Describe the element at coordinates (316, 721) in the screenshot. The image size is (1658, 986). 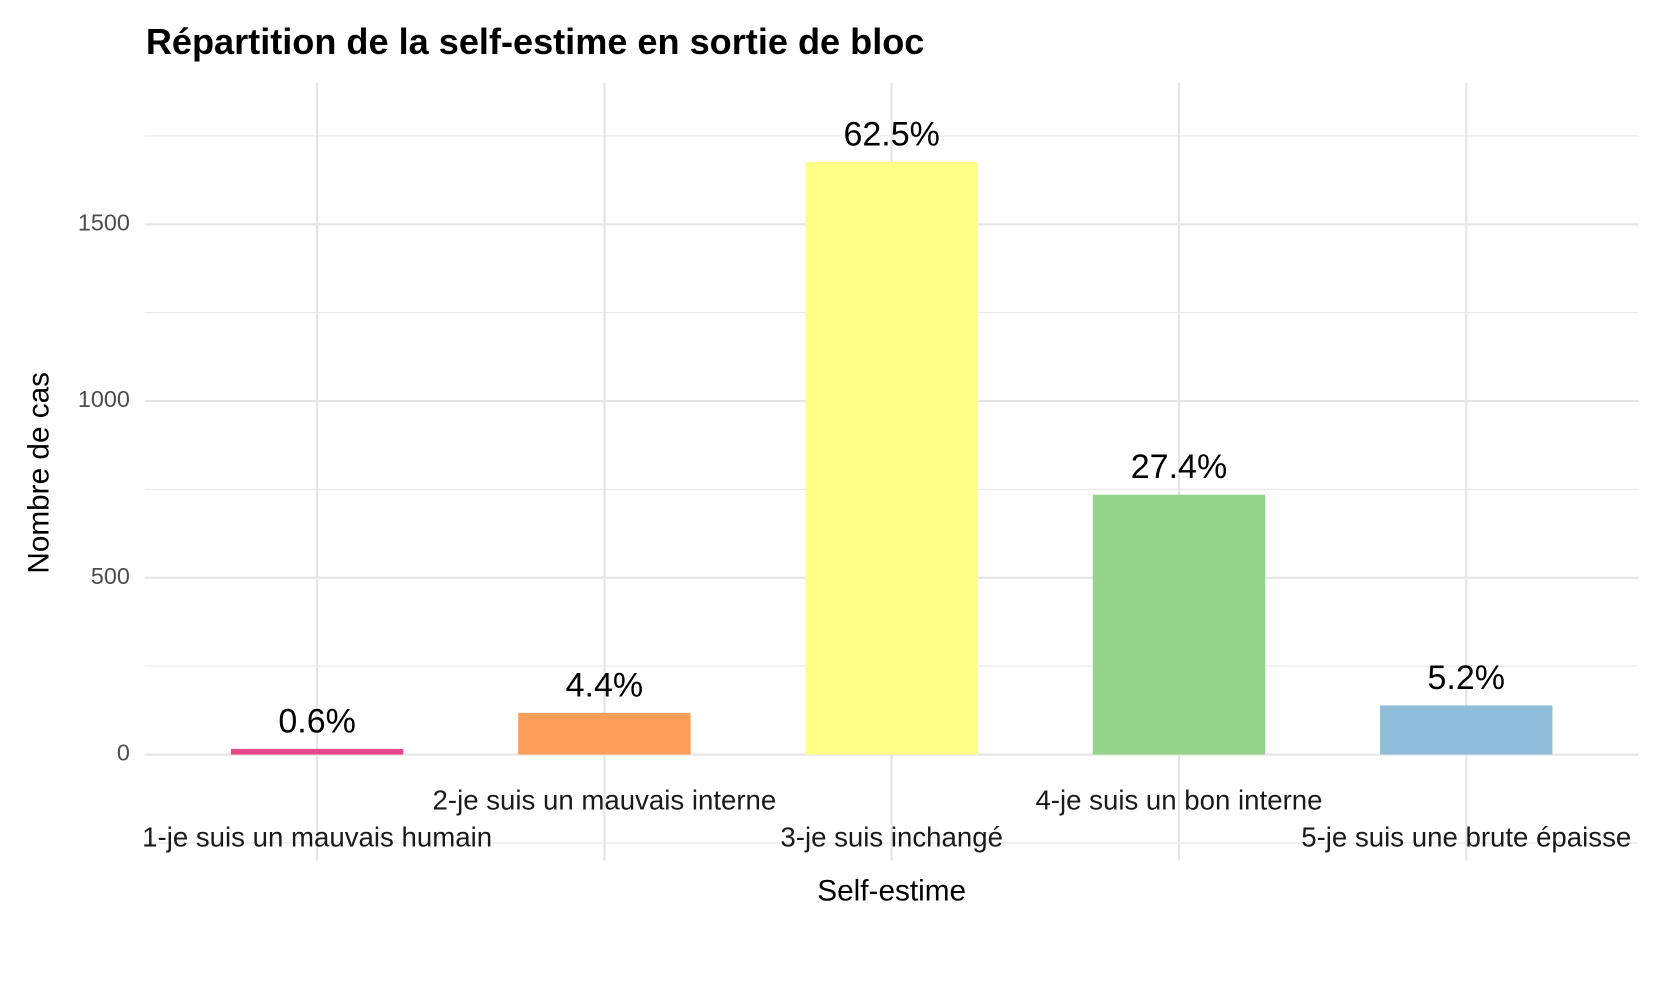
I see `value-label: 0.6%` at that location.